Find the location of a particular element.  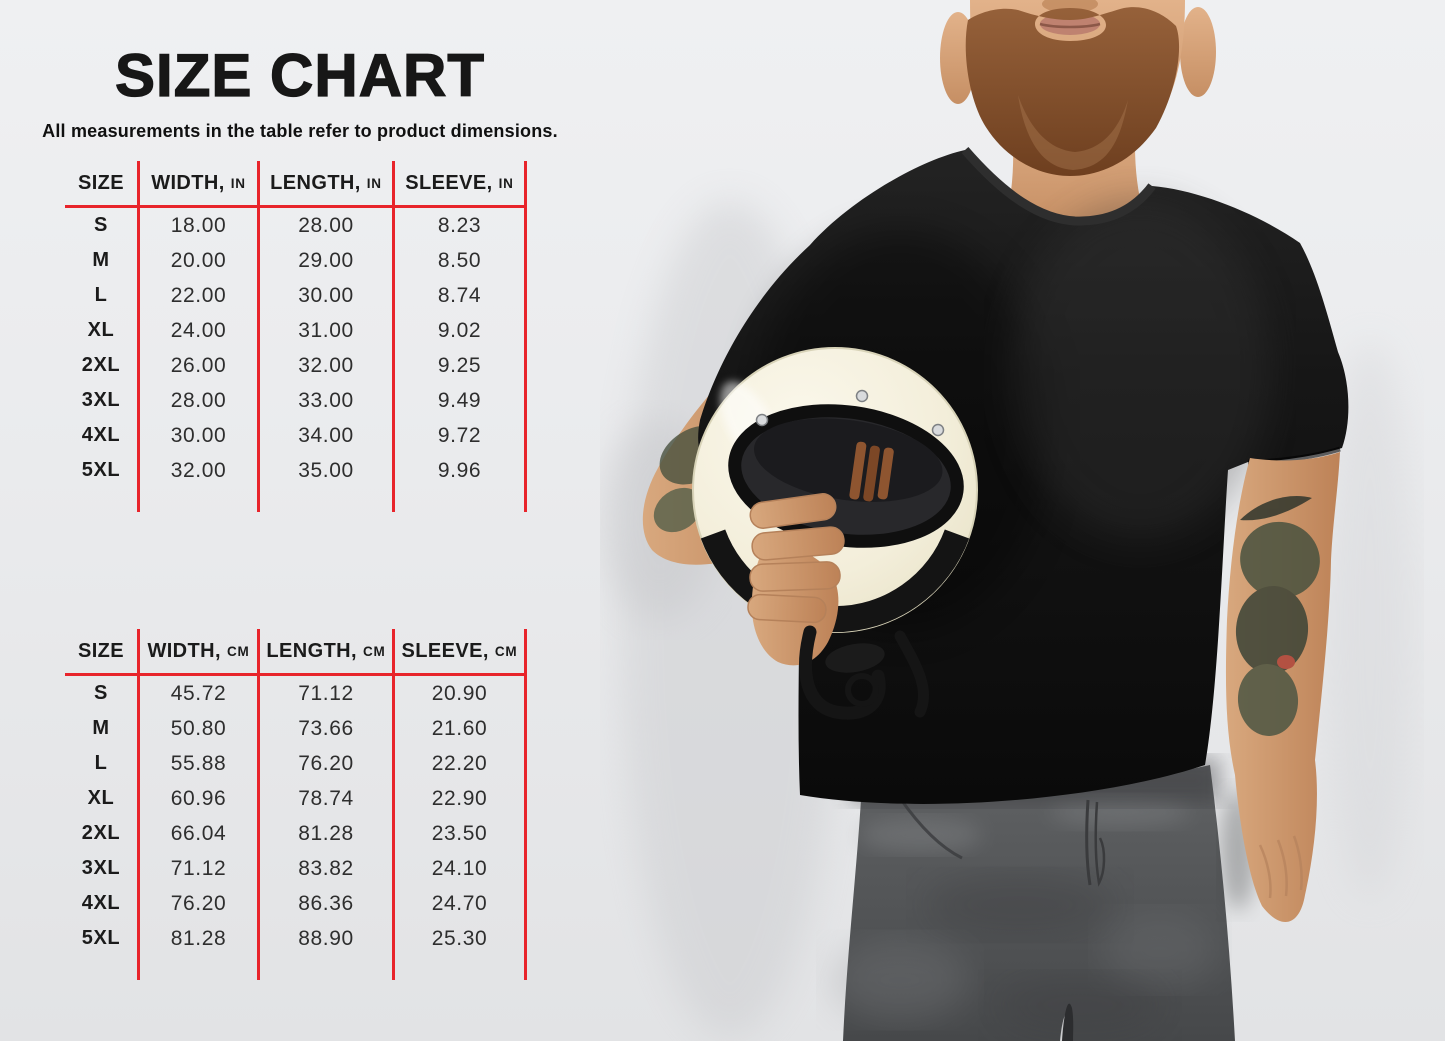

table-row: S 45.72 71.12 20.90 is located at coordinates (296, 693).